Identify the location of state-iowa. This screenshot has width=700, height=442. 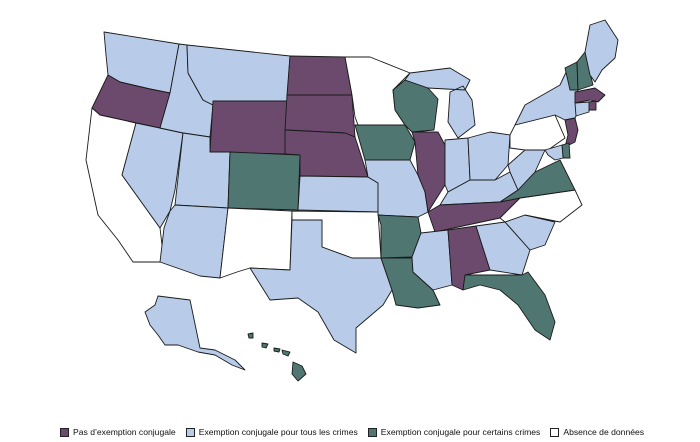
(385, 142).